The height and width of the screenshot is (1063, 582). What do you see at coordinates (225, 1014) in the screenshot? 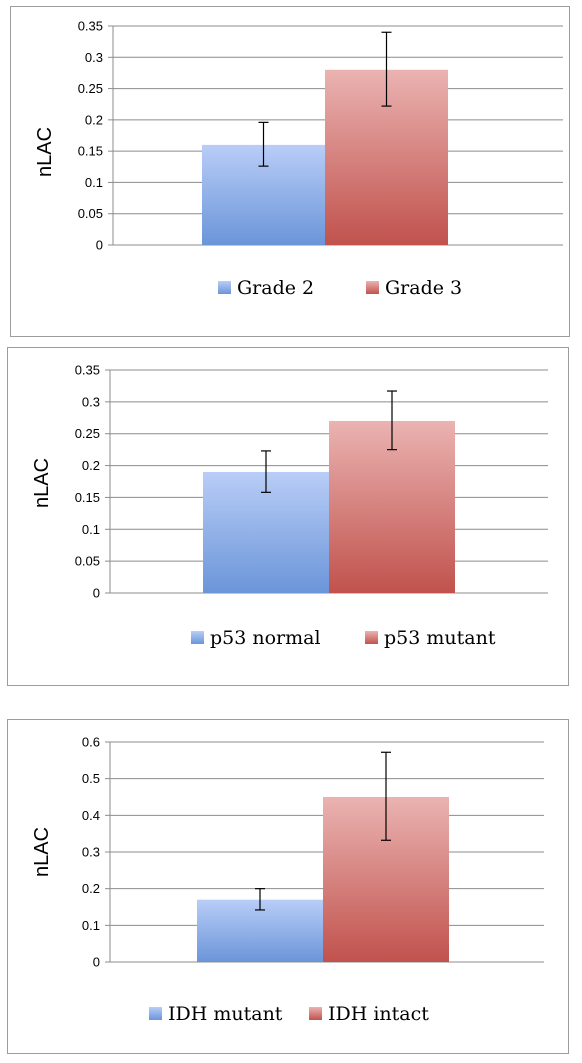
I see `legend-label: IDH mutant` at bounding box center [225, 1014].